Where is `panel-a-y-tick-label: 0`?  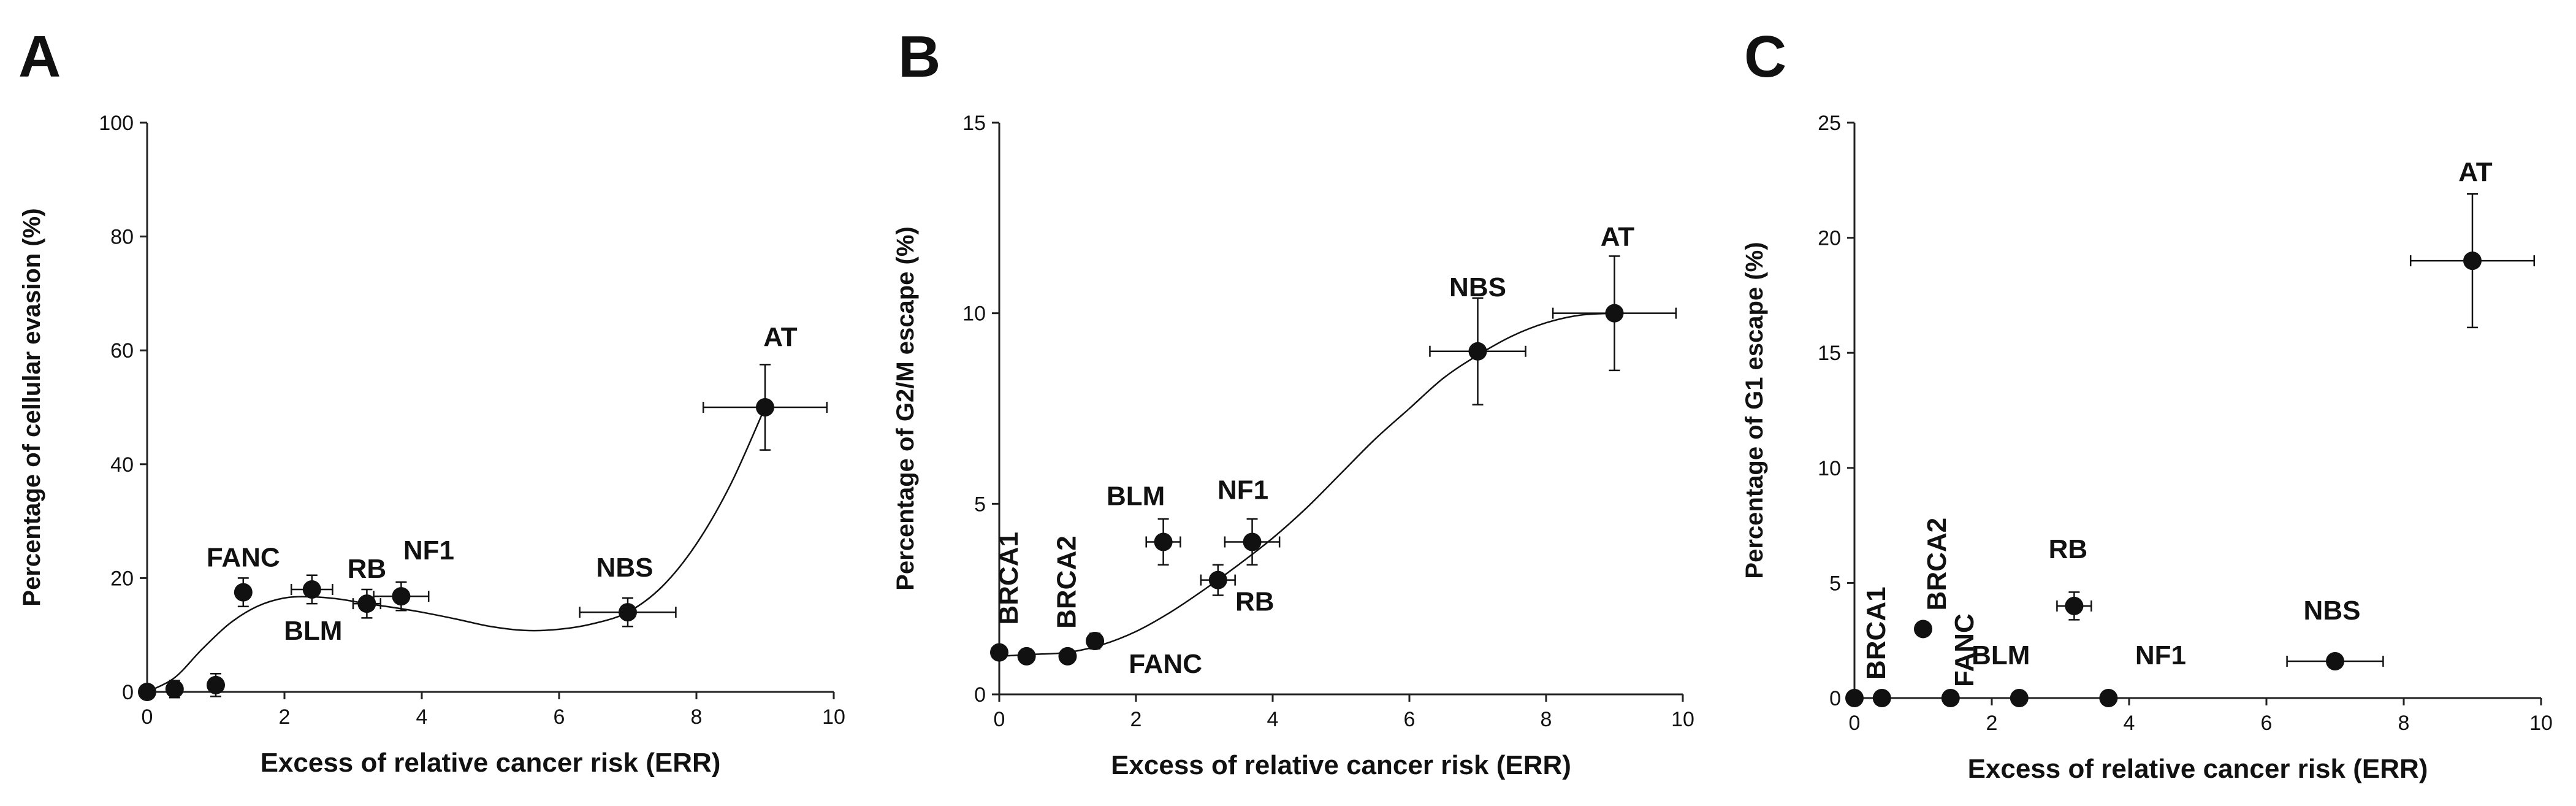 panel-a-y-tick-label: 0 is located at coordinates (128, 692).